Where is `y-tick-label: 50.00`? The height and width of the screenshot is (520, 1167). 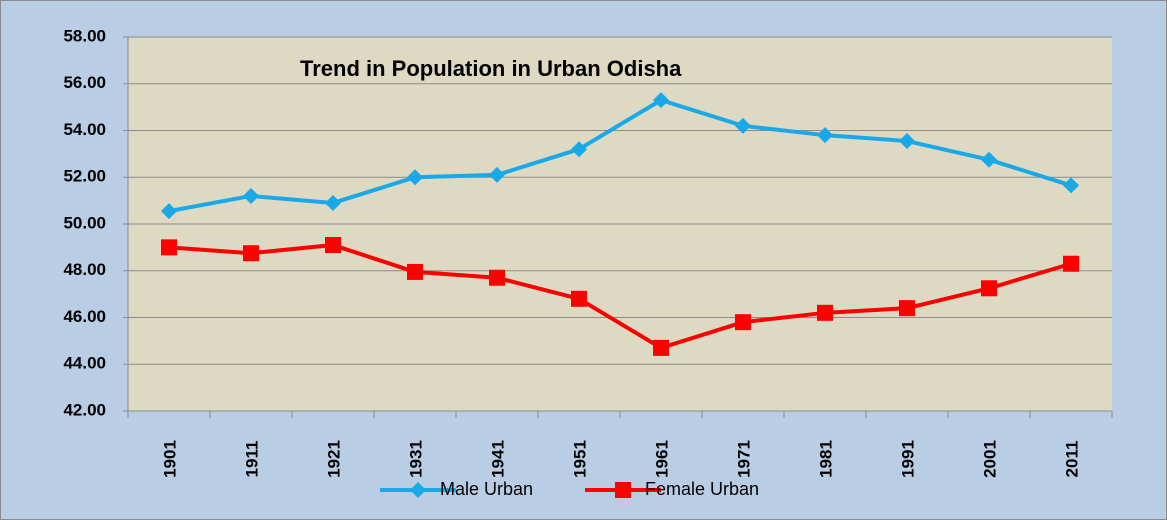
y-tick-label: 50.00 is located at coordinates (84, 222).